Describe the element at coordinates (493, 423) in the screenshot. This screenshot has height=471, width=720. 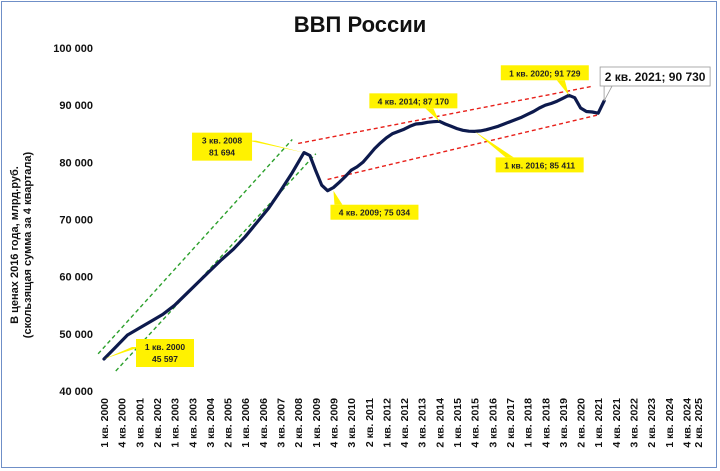
I see `x-tick-label: 3 кв. 2016` at that location.